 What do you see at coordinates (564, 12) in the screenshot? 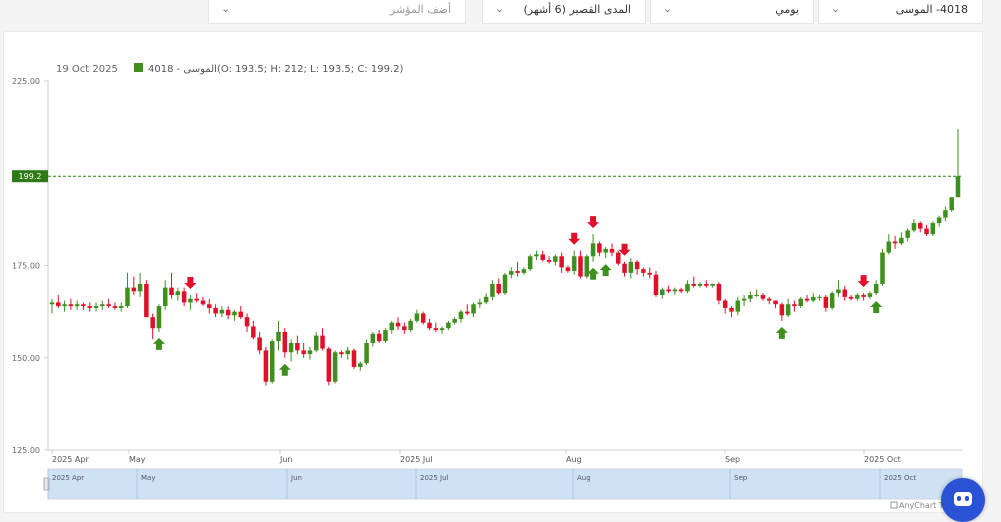
I see `range-select: المدى القصير (6 أشهر) ⌄` at bounding box center [564, 12].